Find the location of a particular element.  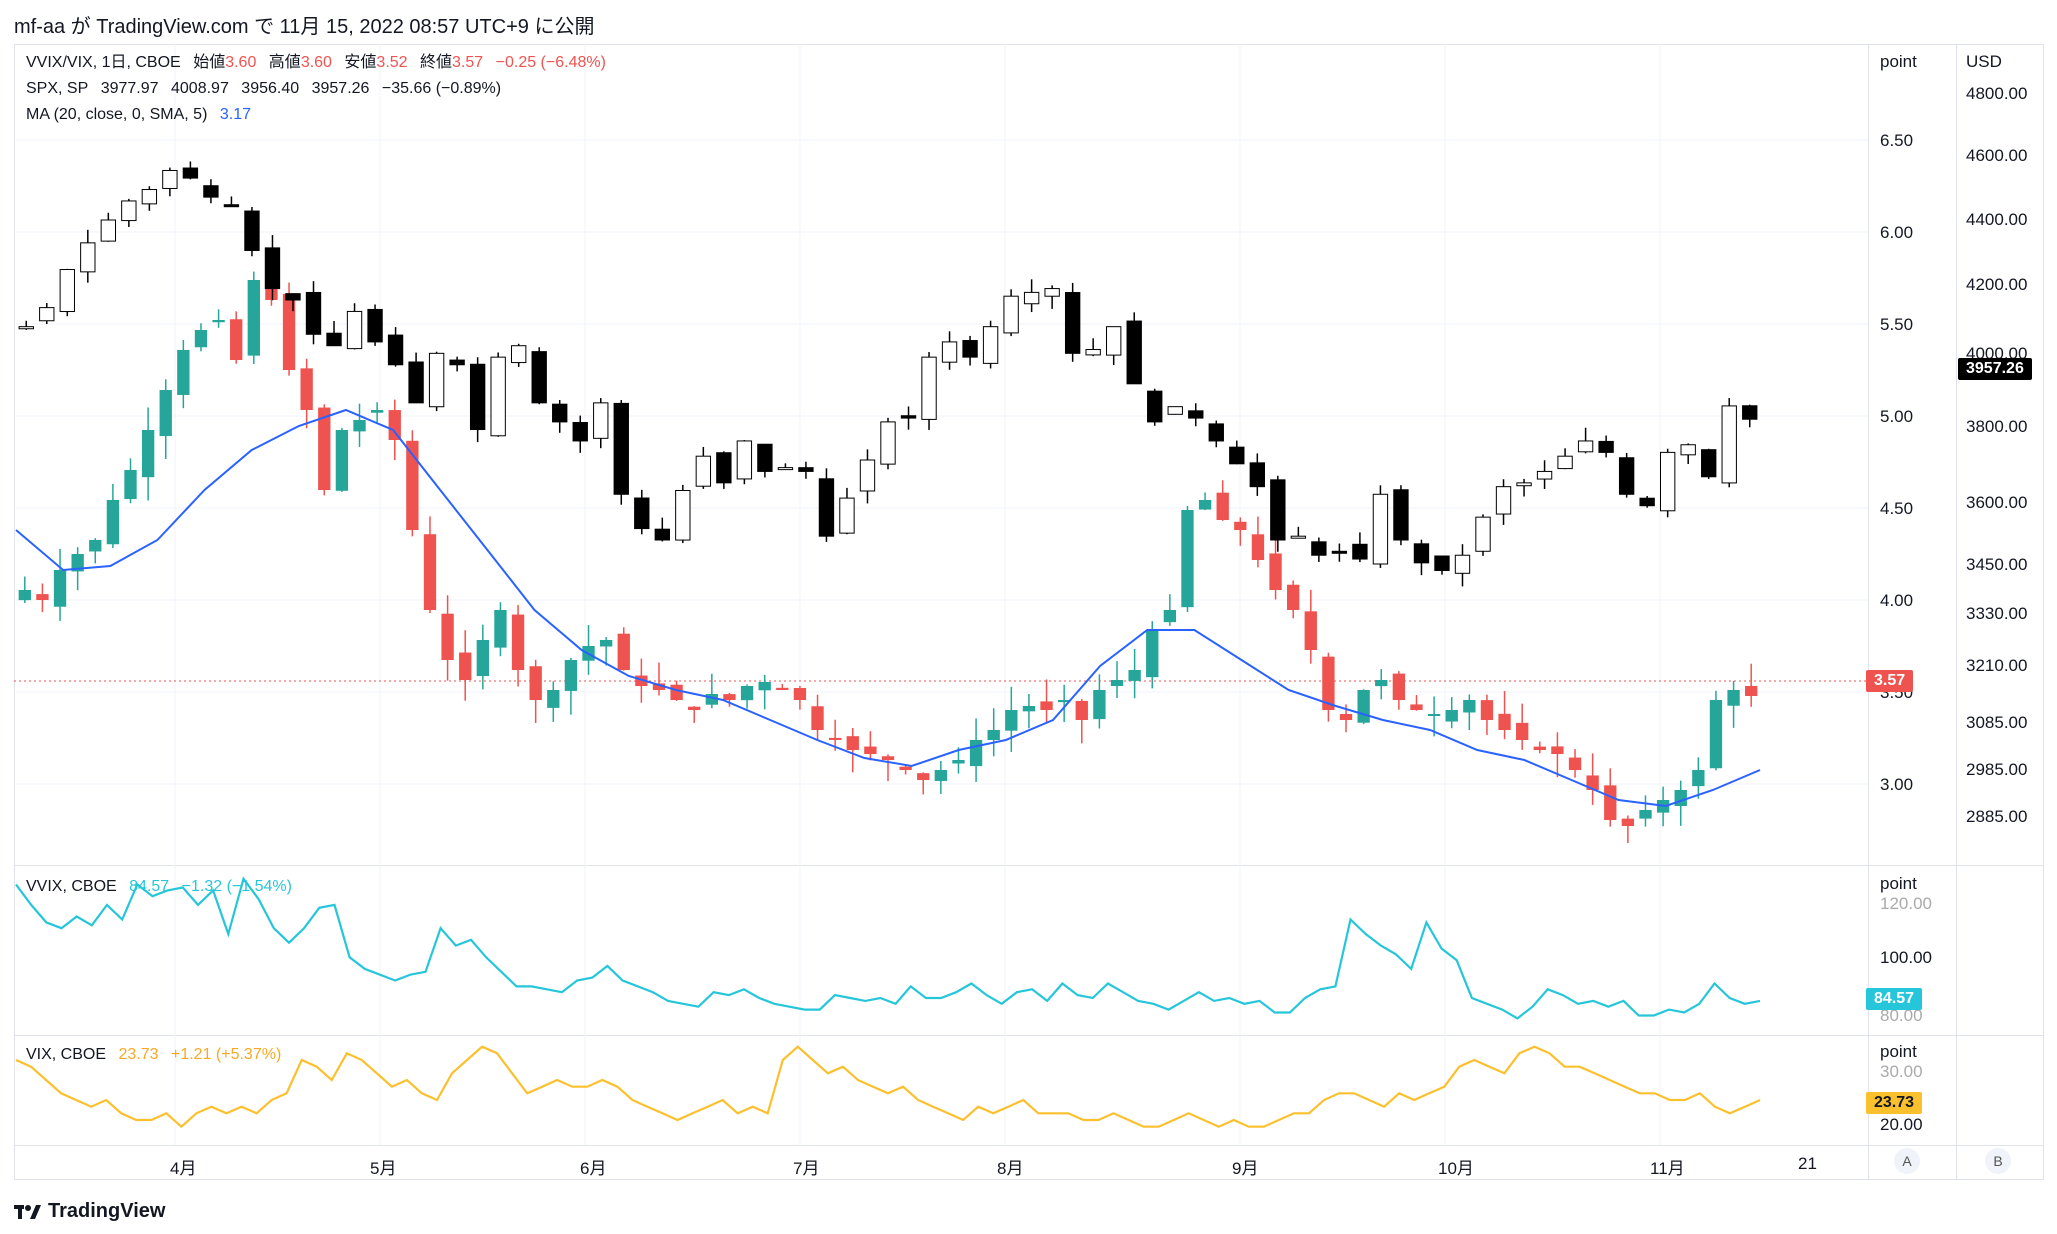

right-axis-unit: USD is located at coordinates (1984, 61).